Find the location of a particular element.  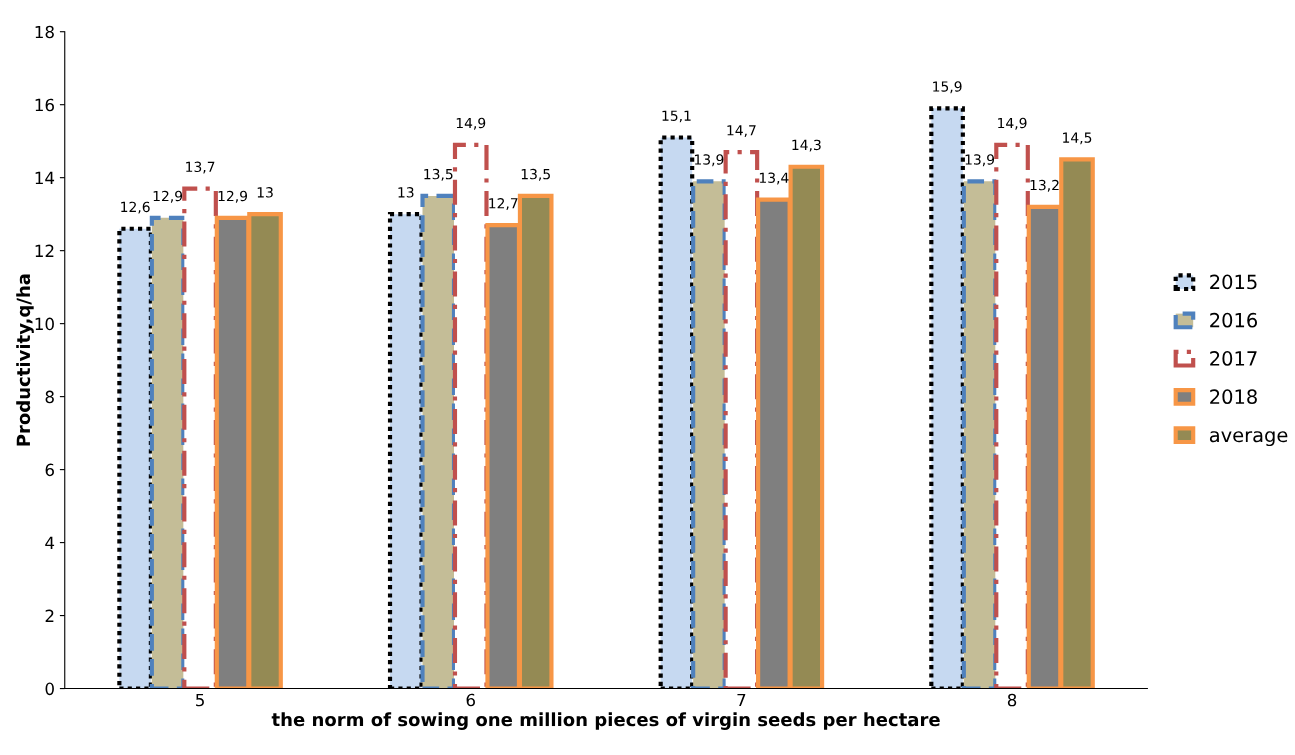

data-label: 14,5 is located at coordinates (1077, 138).